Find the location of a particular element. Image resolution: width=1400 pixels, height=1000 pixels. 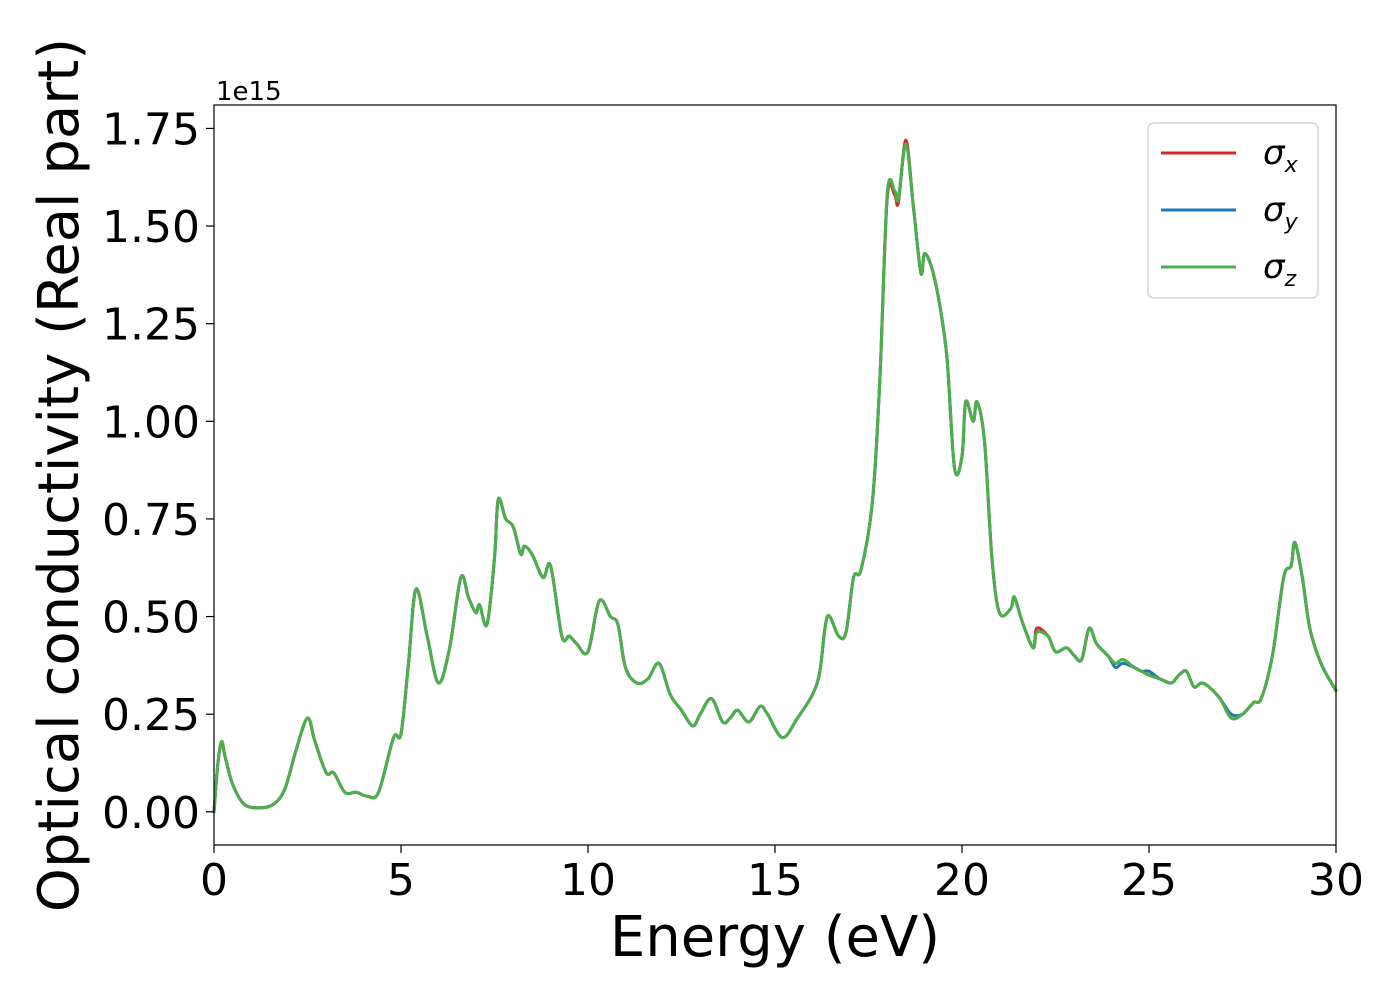

y-tick-label: 1.00 is located at coordinates (151, 422).